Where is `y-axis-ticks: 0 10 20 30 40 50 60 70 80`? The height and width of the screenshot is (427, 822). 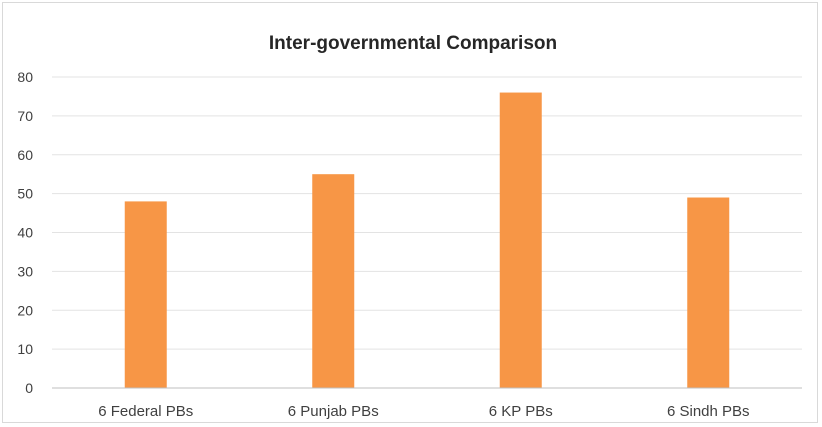 y-axis-ticks: 0 10 20 30 40 50 60 70 80 is located at coordinates (25, 232).